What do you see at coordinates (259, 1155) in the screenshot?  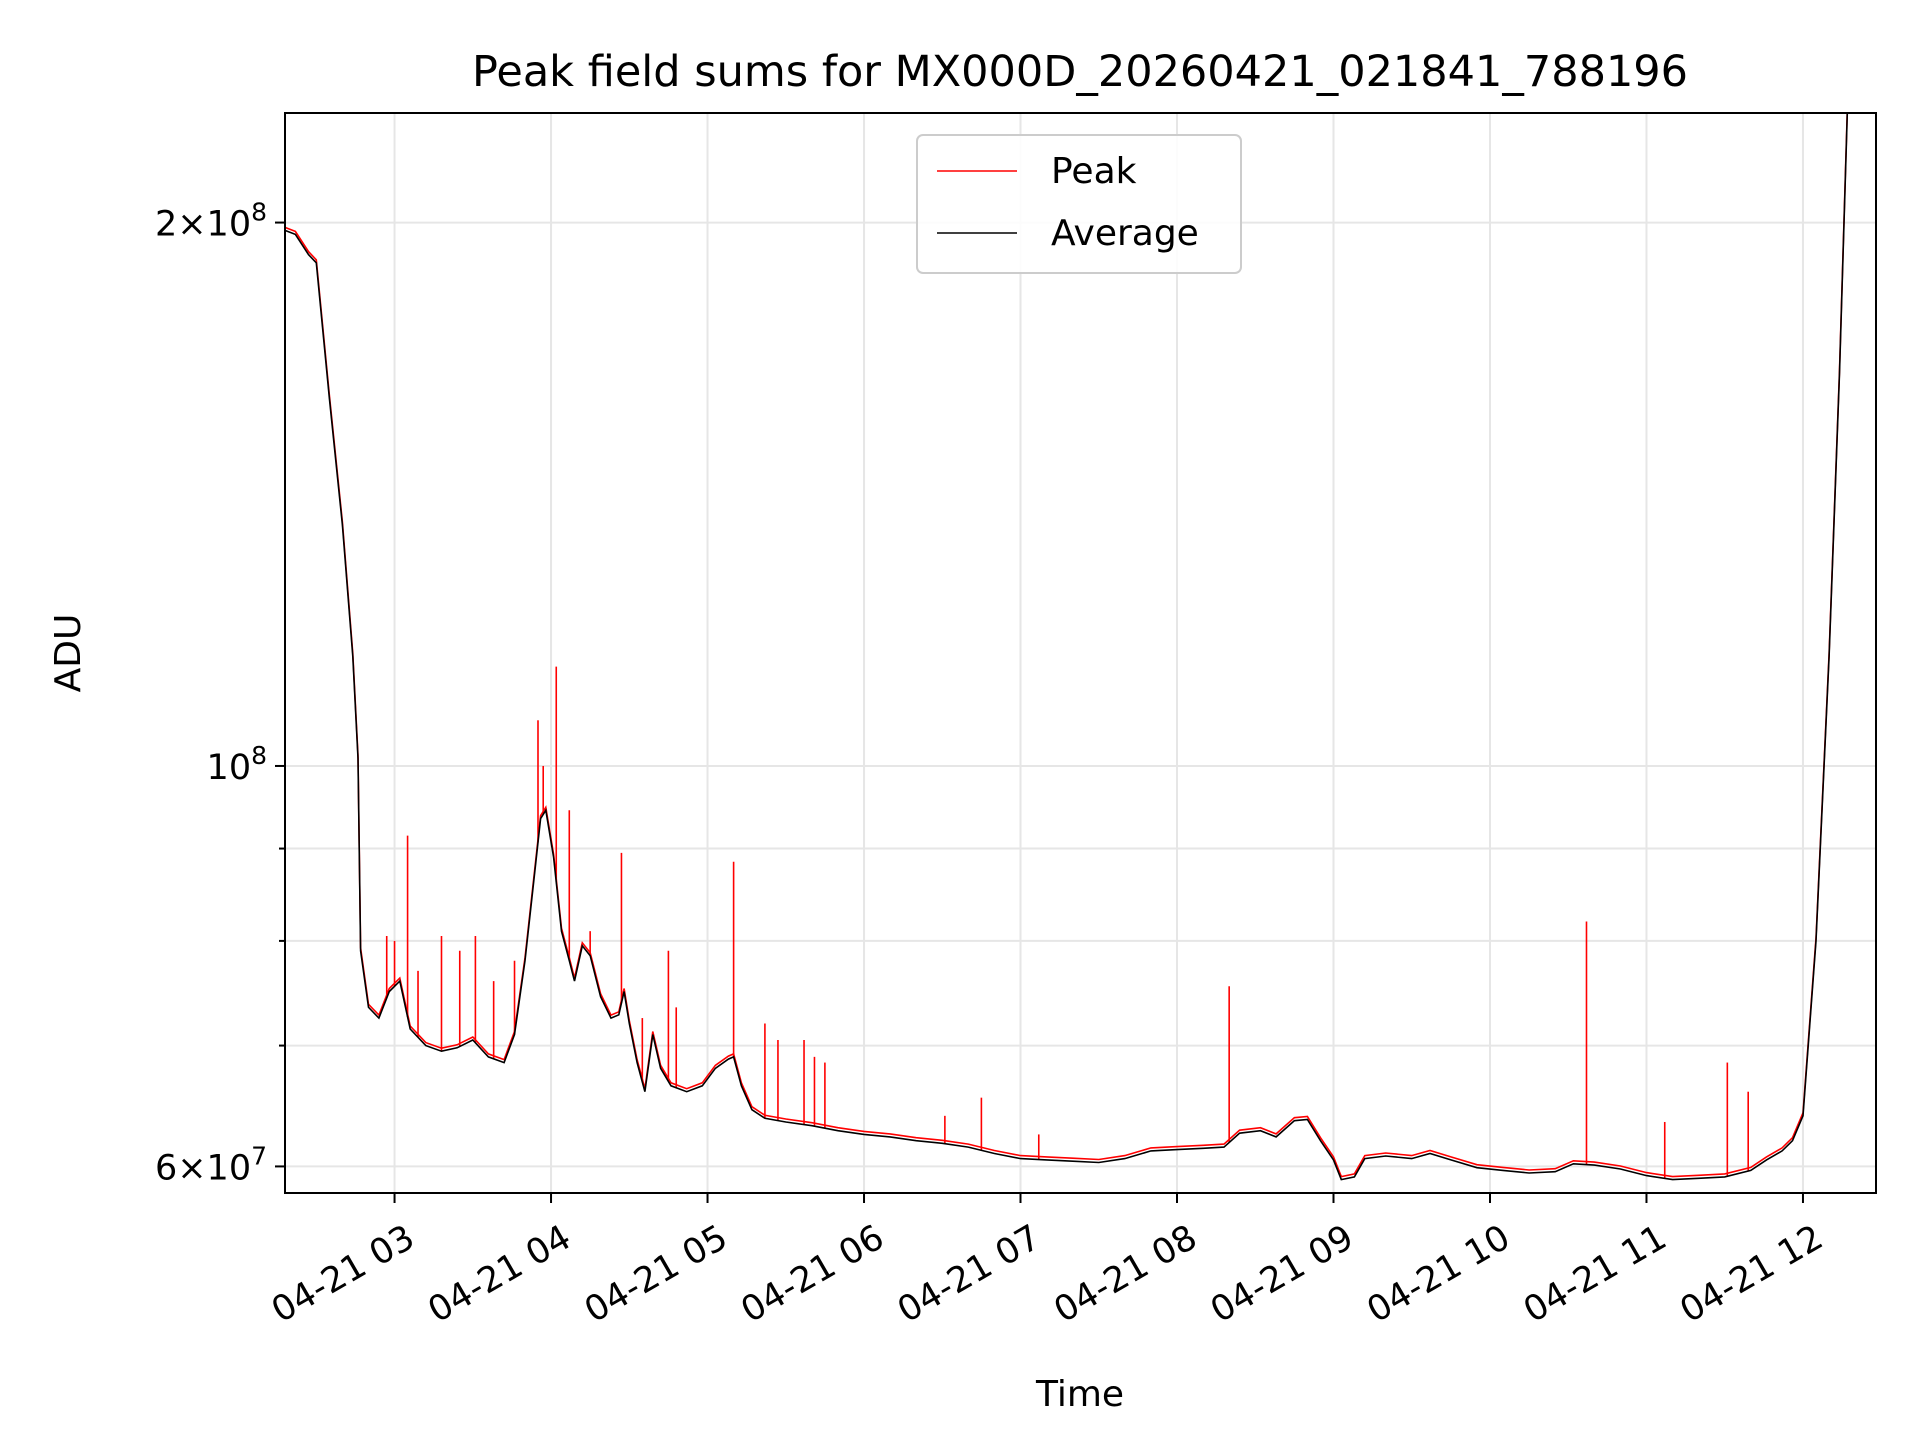 I see `y-tick-label-exponent: 7` at bounding box center [259, 1155].